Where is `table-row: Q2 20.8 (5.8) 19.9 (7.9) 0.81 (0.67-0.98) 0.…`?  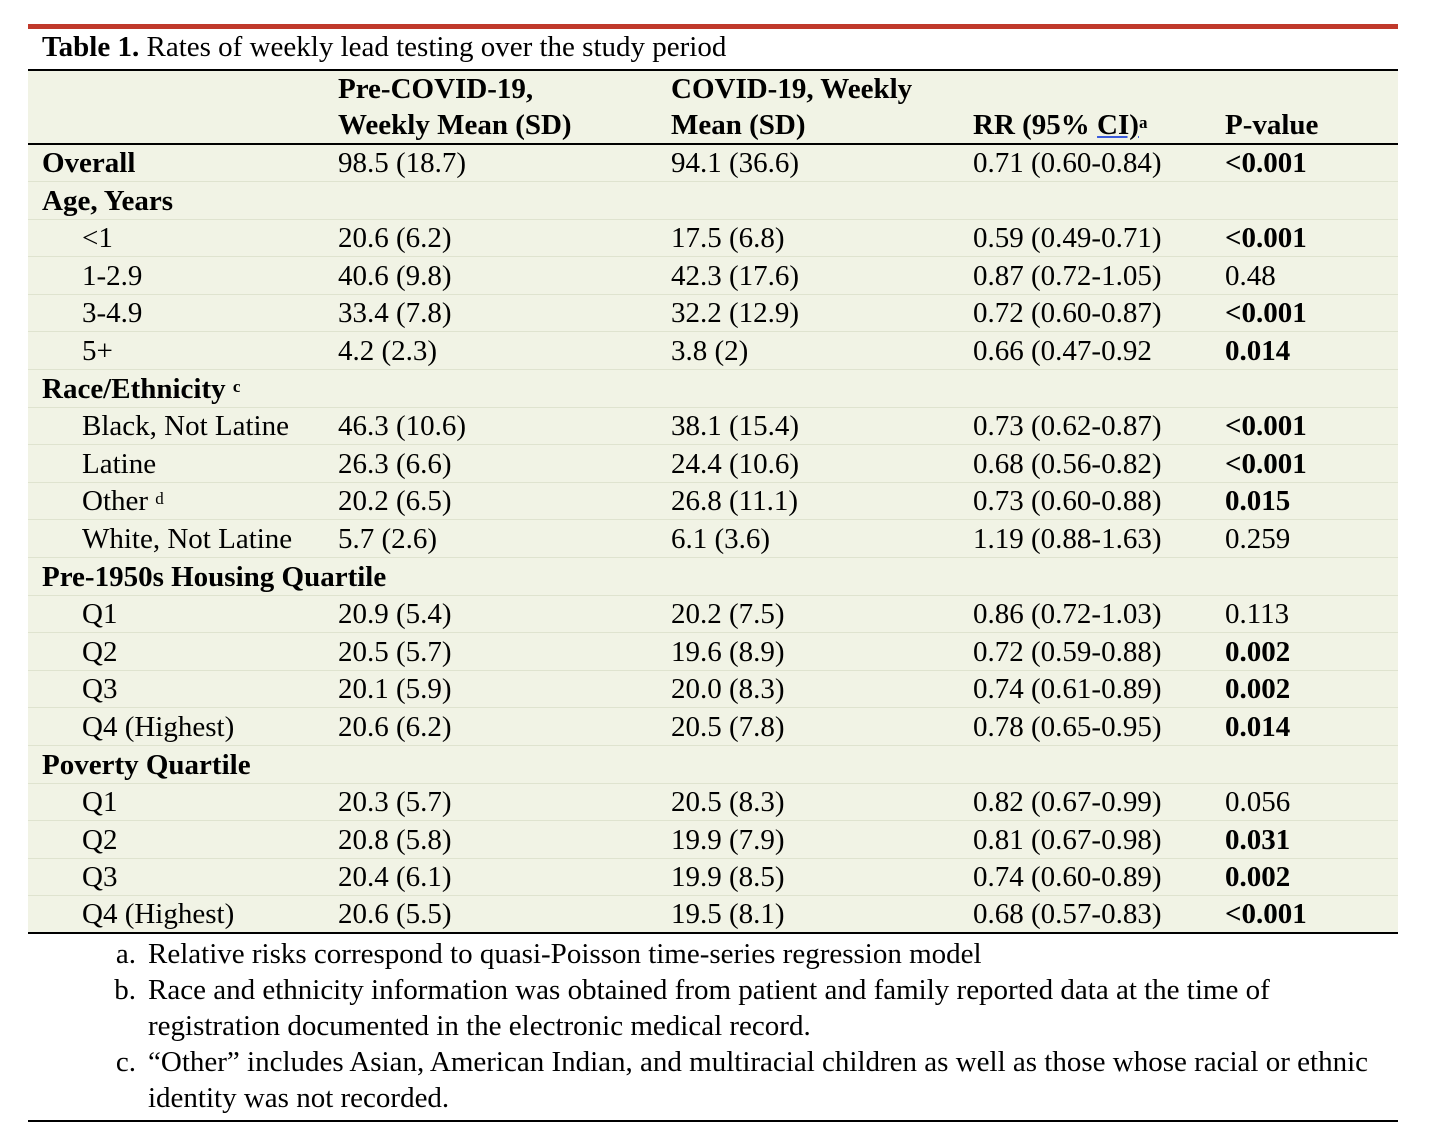
table-row: Q2 20.8 (5.8) 19.9 (7.9) 0.81 (0.67-0.98) 0.… is located at coordinates (713, 839).